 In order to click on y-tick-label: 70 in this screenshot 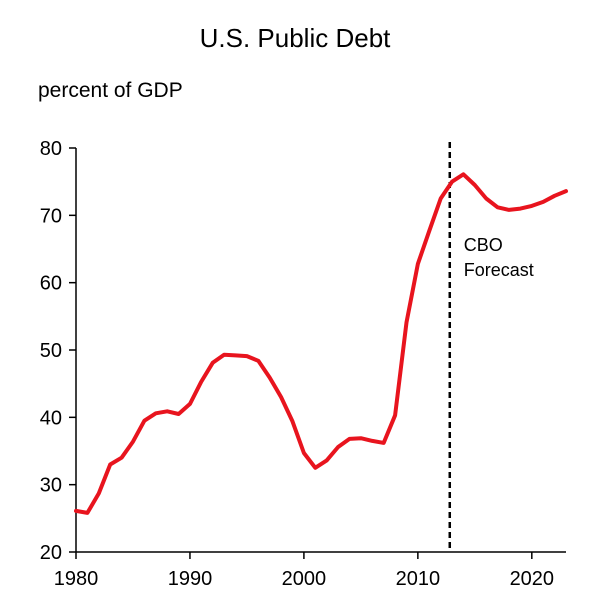, I will do `click(51, 216)`.